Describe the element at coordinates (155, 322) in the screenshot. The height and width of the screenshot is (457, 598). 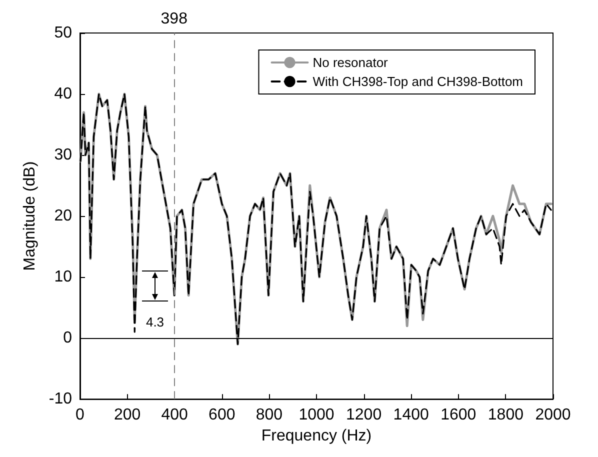
I see `annotation: 4.3` at that location.